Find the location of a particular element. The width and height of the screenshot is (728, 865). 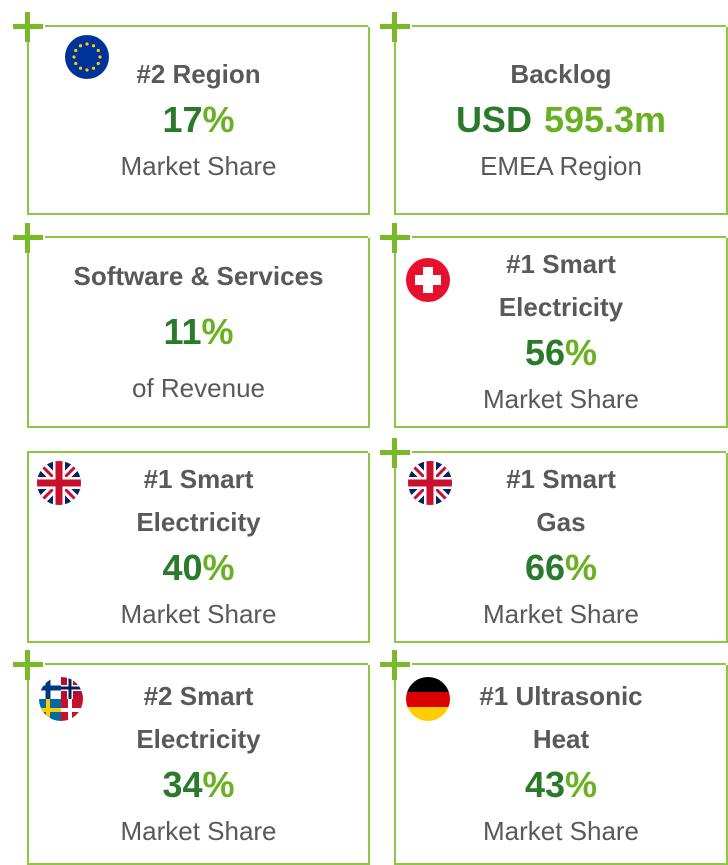

card: #1 Smart Gas 66% Market Share is located at coordinates (554, 540).